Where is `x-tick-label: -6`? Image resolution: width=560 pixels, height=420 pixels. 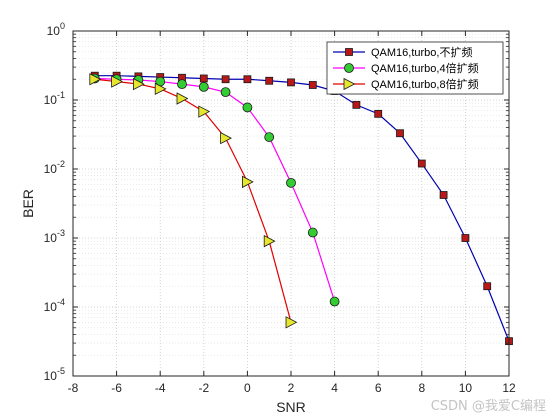
x-tick-label: -6 is located at coordinates (116, 388).